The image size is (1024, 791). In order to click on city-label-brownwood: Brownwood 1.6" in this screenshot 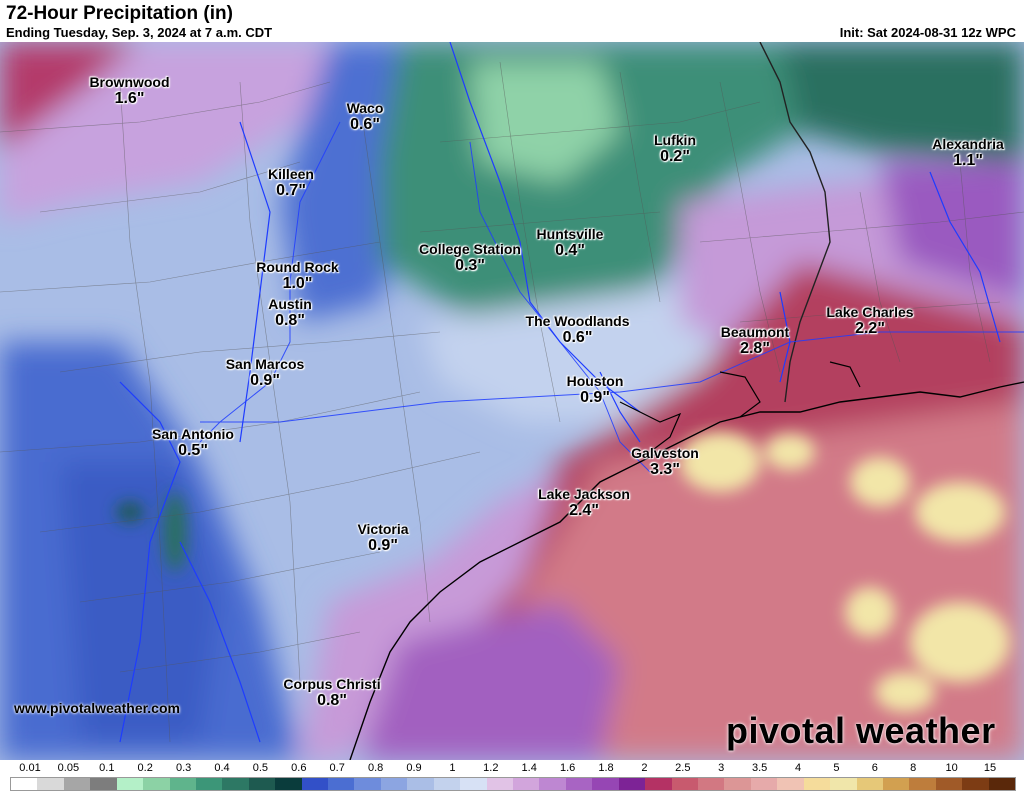, I will do `click(129, 91)`.